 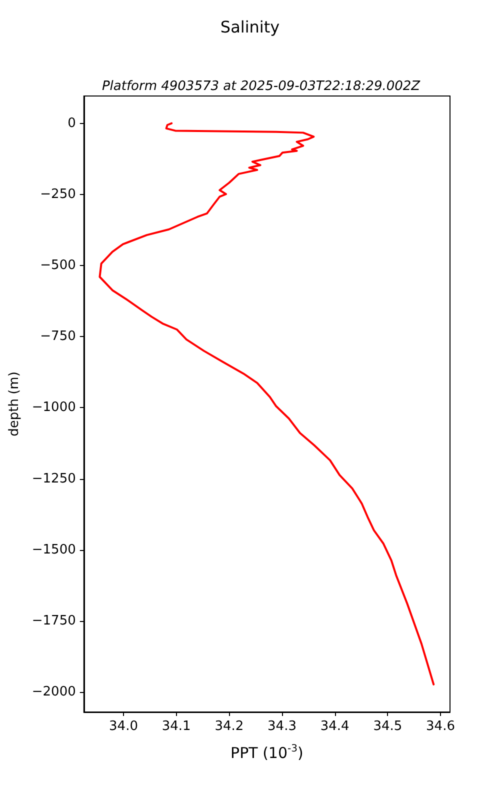 What do you see at coordinates (335, 726) in the screenshot?
I see `x-tick-label: 34.4` at bounding box center [335, 726].